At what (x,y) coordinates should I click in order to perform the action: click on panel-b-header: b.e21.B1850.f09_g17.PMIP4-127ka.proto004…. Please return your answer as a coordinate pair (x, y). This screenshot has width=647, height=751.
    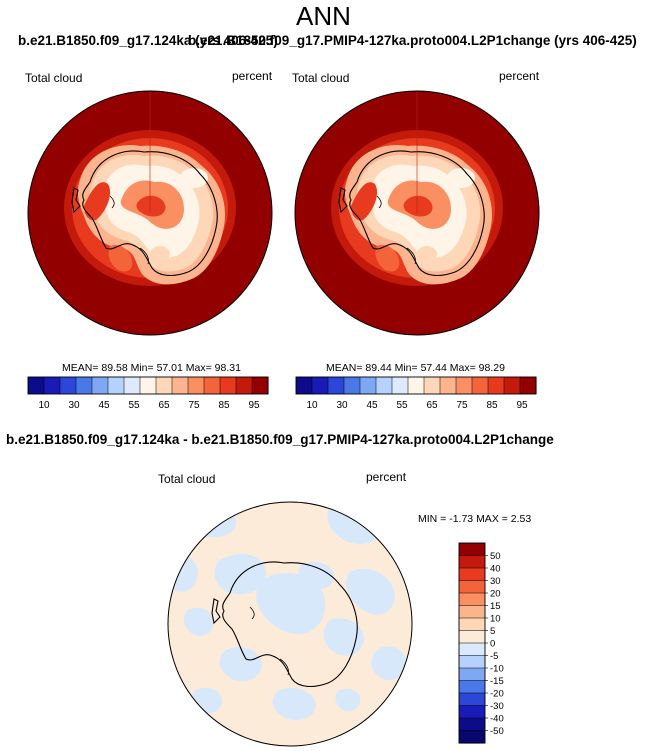
    Looking at the image, I should click on (412, 40).